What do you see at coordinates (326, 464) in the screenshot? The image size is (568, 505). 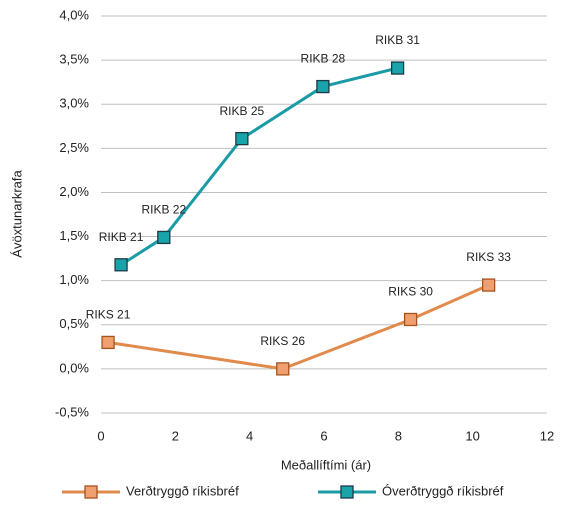 I see `x-axis-label: Meðallíftími (ár)` at bounding box center [326, 464].